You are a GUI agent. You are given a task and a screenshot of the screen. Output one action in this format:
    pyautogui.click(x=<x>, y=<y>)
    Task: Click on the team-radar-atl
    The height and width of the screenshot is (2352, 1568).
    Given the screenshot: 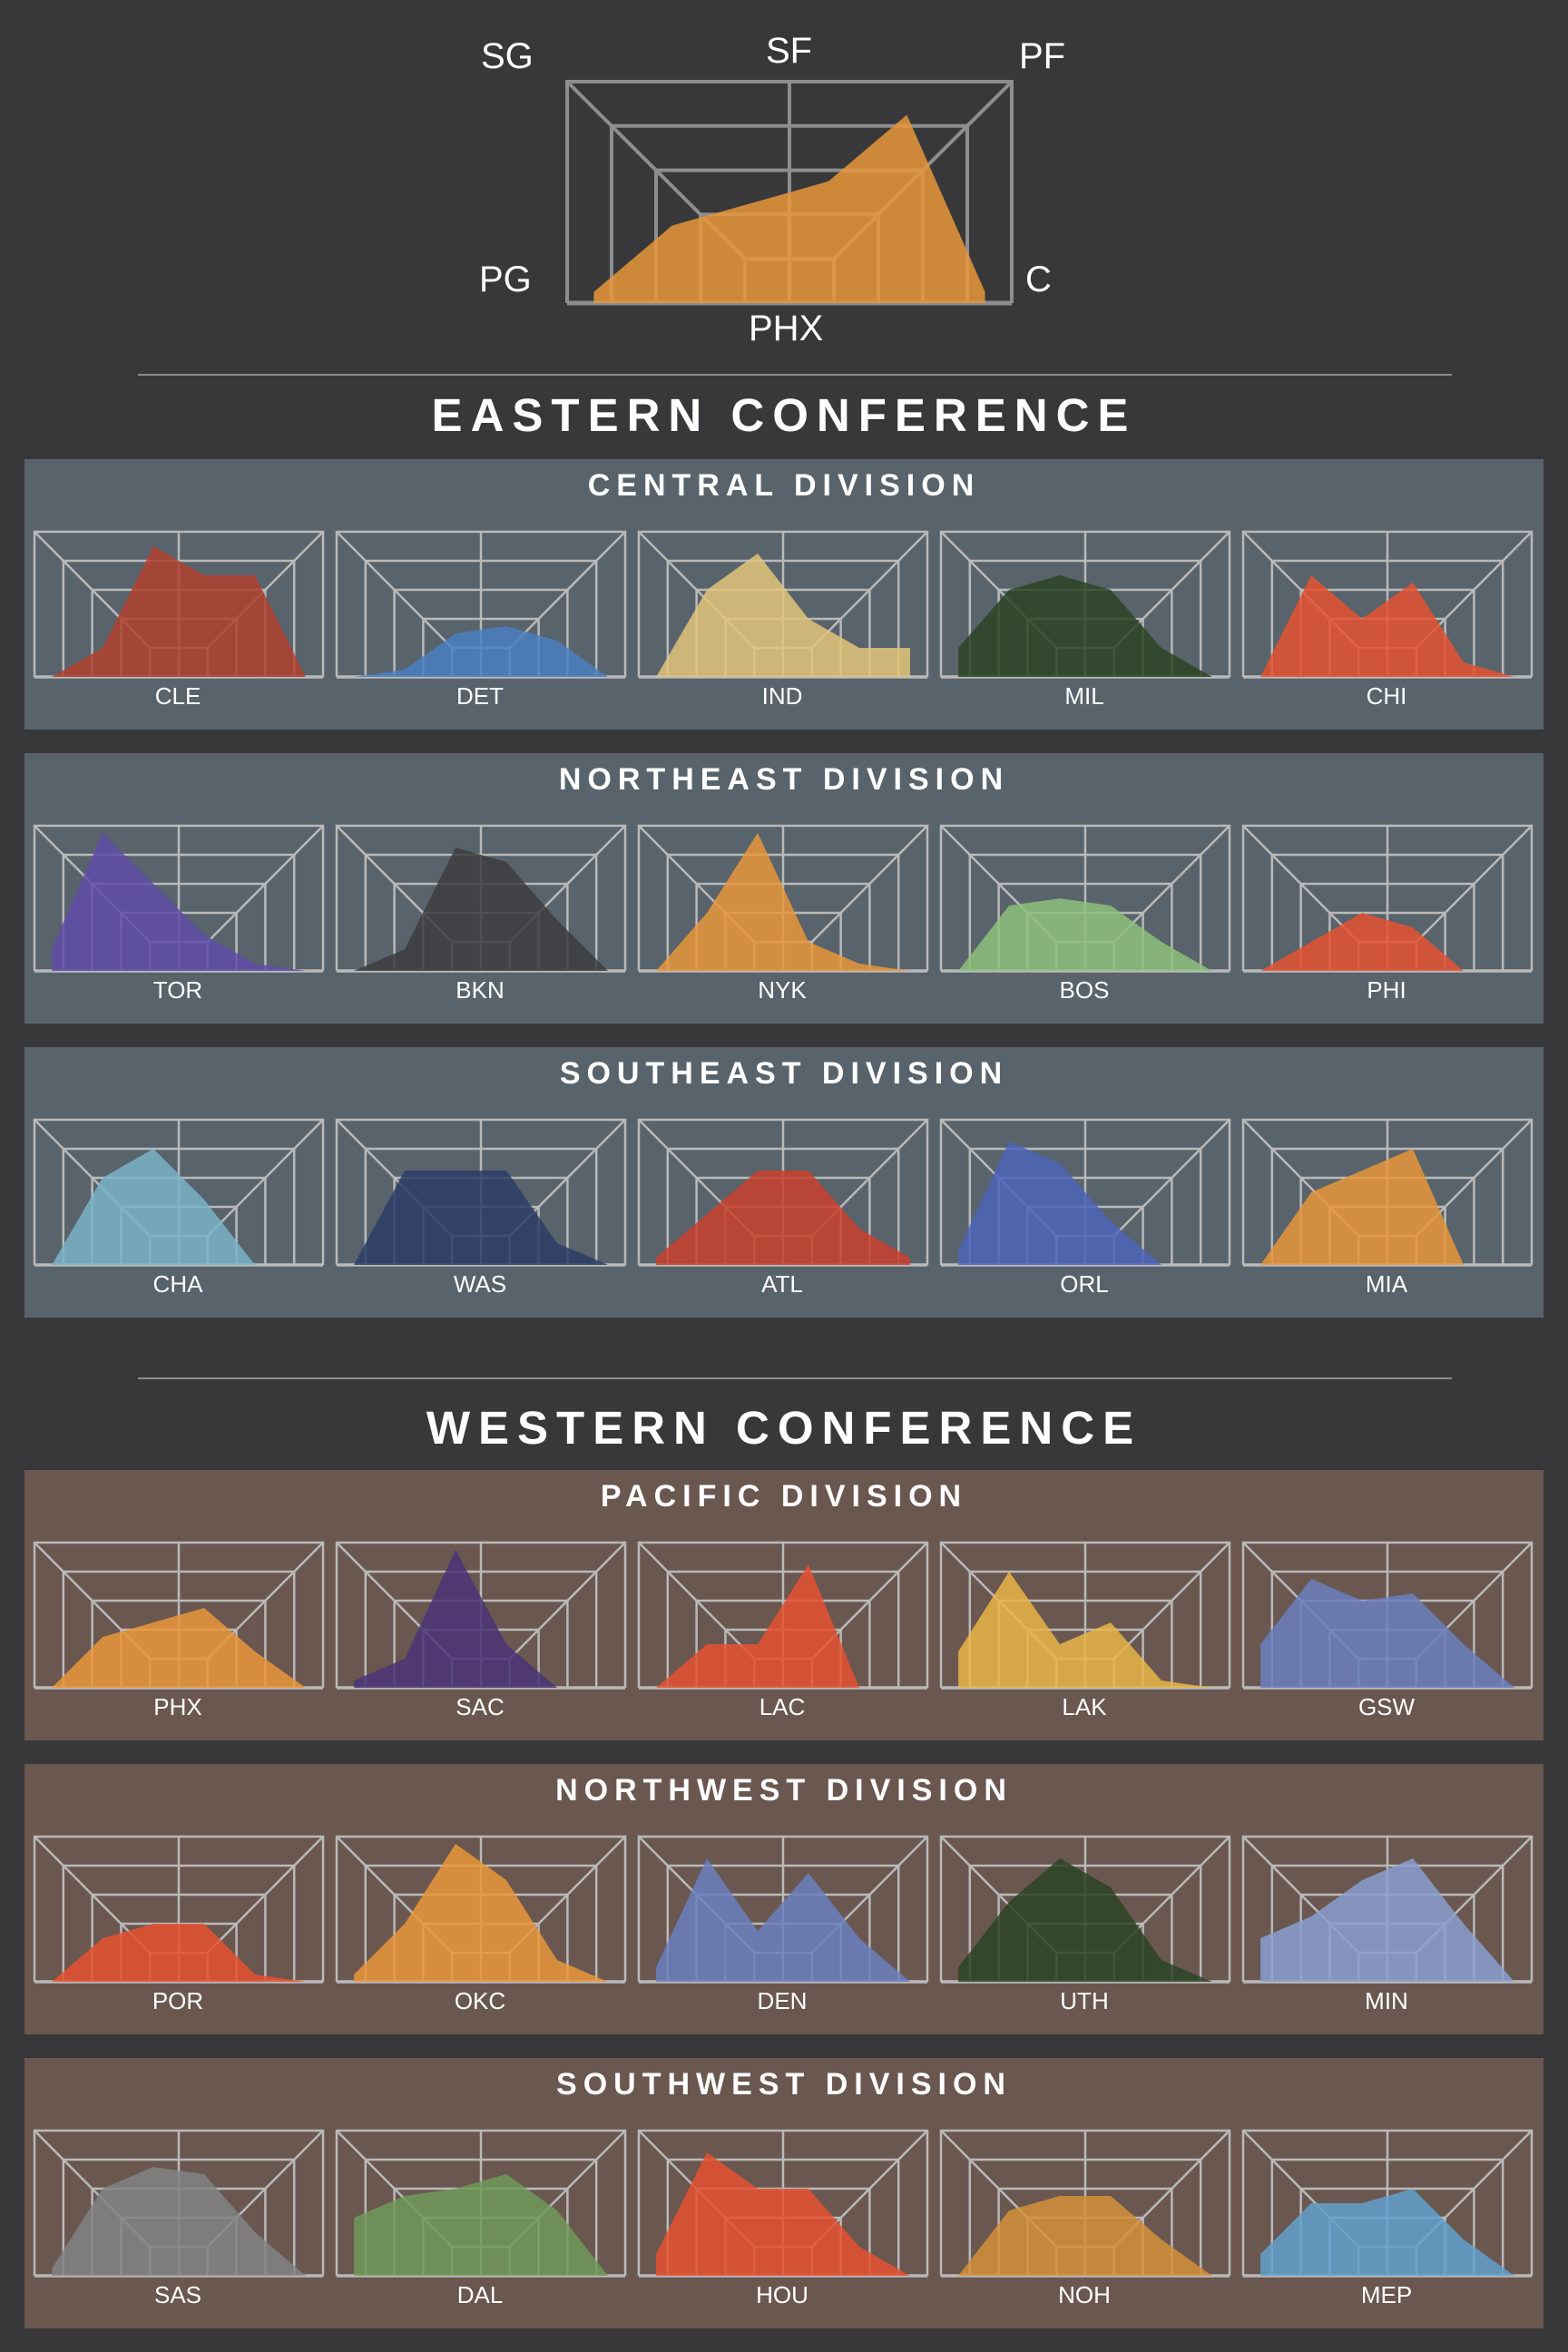 What is the action you would take?
    pyautogui.click(x=783, y=1192)
    